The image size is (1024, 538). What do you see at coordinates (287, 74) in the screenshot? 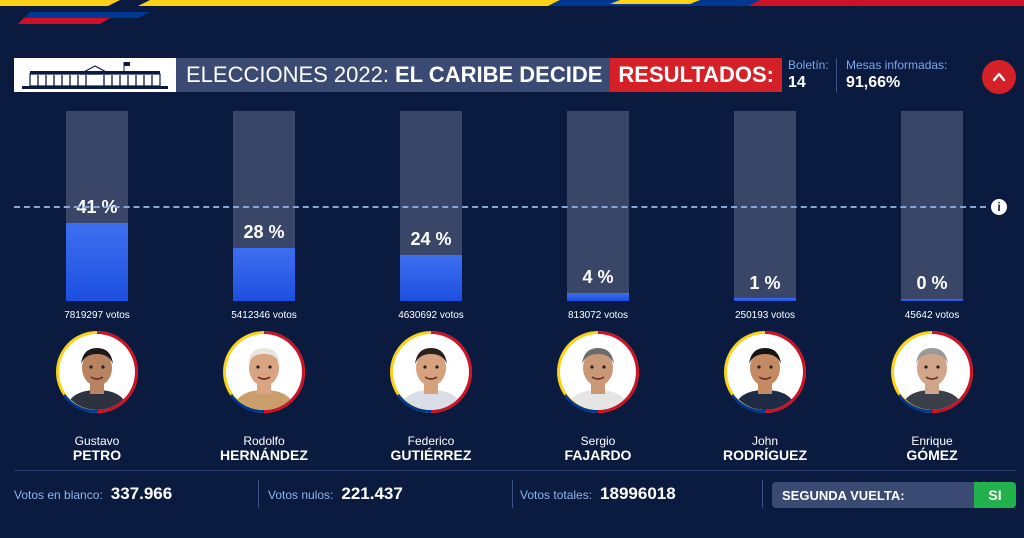
I see `title-light: ELECCIONES 2022:` at bounding box center [287, 74].